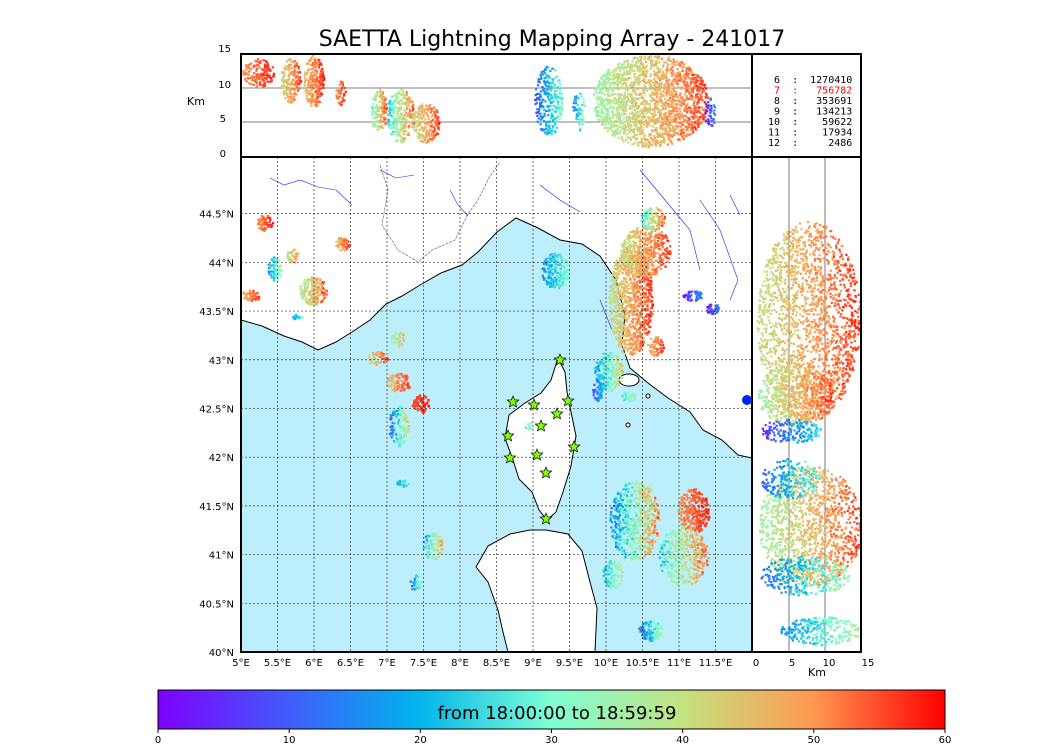  I want to click on right-altitude-panel: 0 5 10 15 Km, so click(813, 417).